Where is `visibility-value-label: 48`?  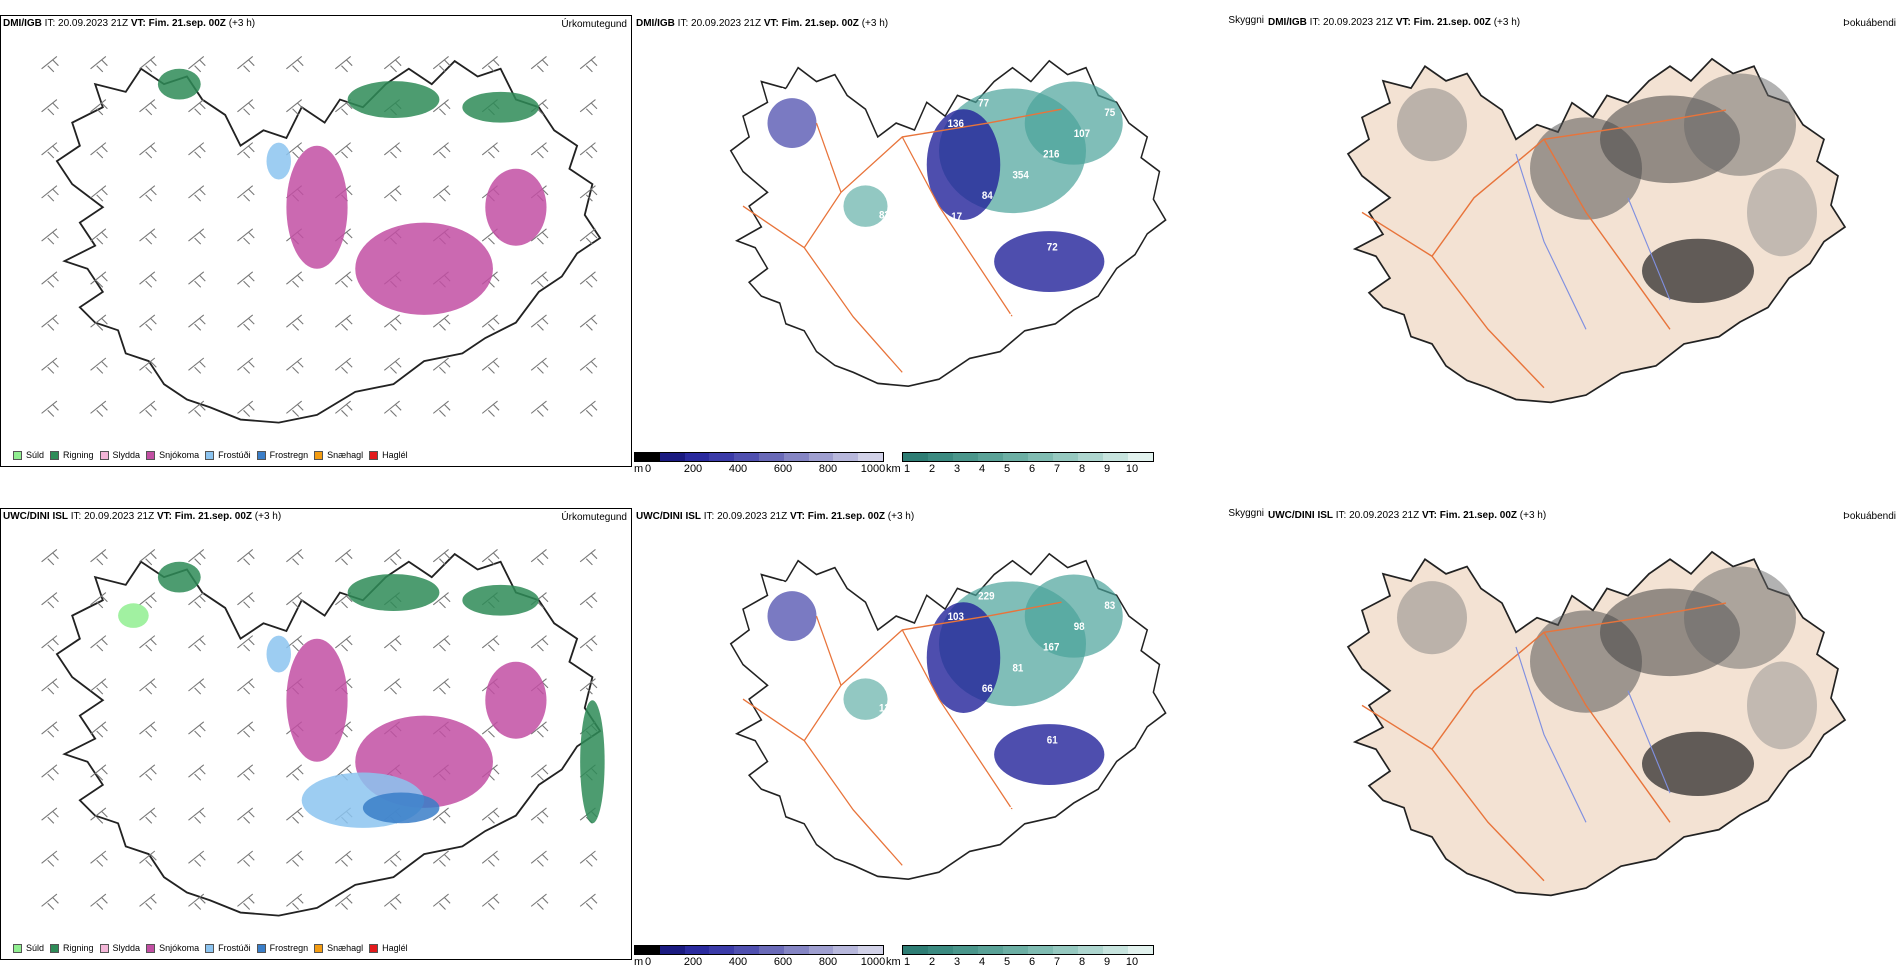 visibility-value-label: 48 is located at coordinates (915, 195).